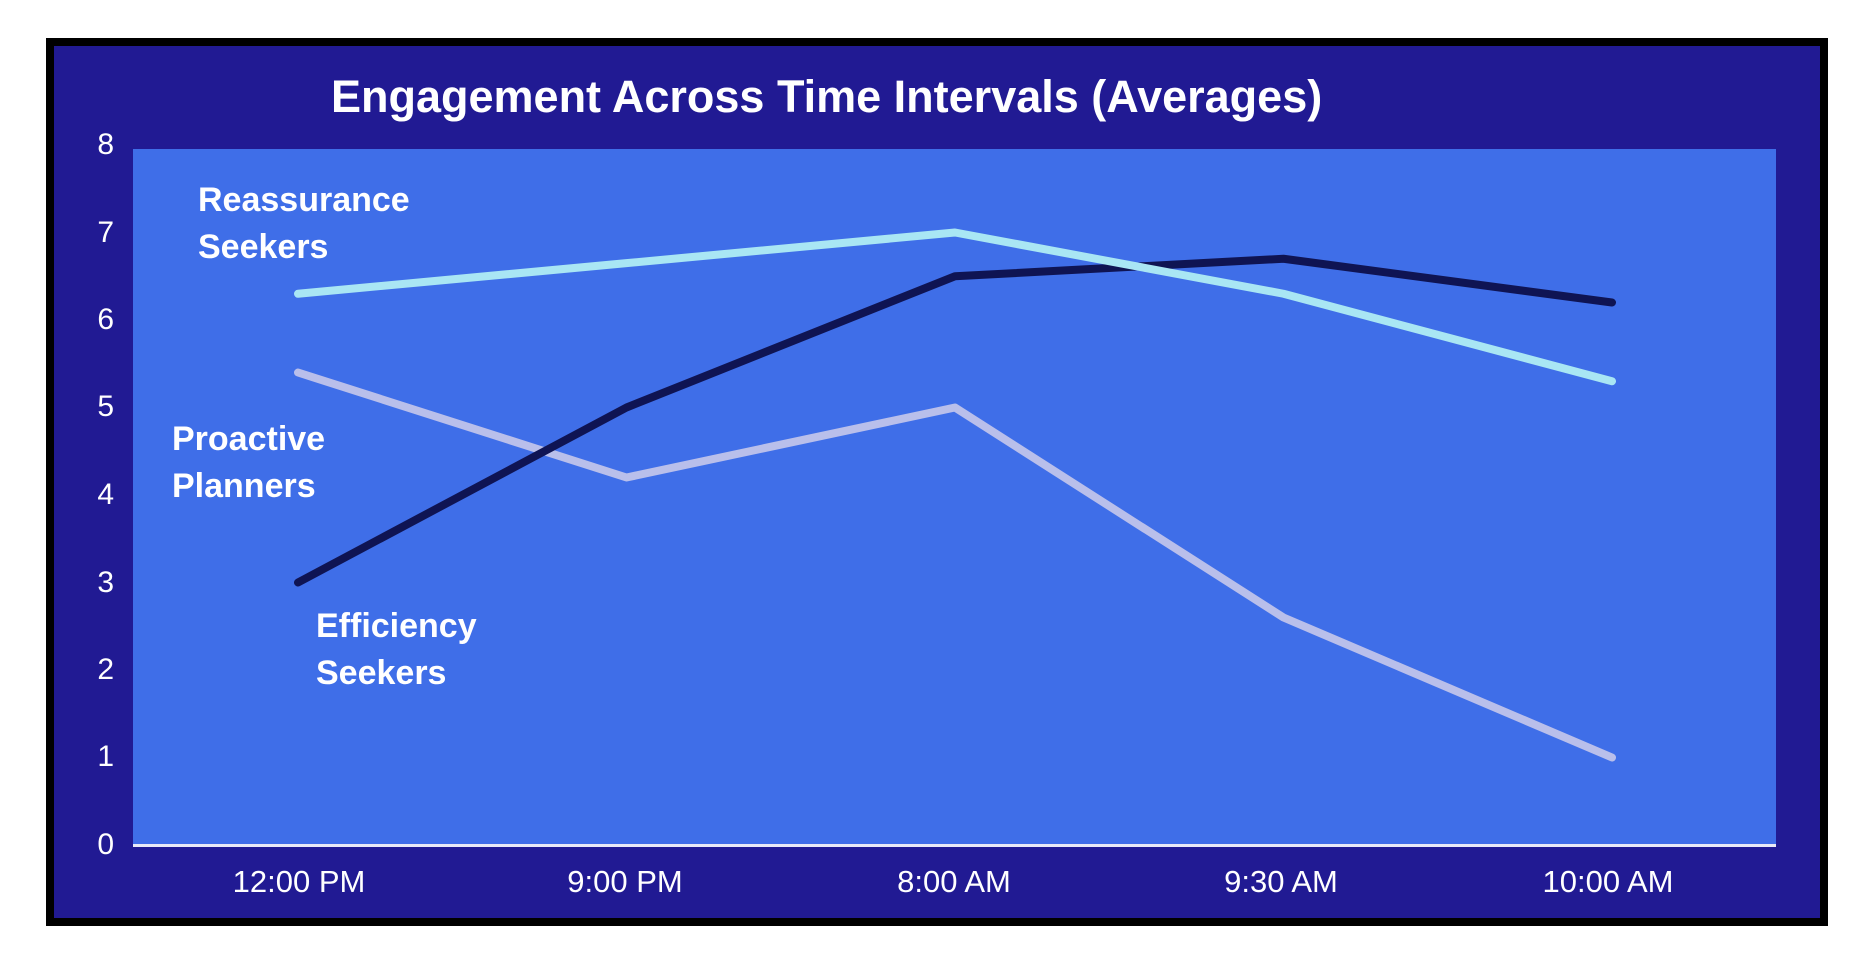  Describe the element at coordinates (105, 844) in the screenshot. I see `y-tick-label-0: 0` at that location.